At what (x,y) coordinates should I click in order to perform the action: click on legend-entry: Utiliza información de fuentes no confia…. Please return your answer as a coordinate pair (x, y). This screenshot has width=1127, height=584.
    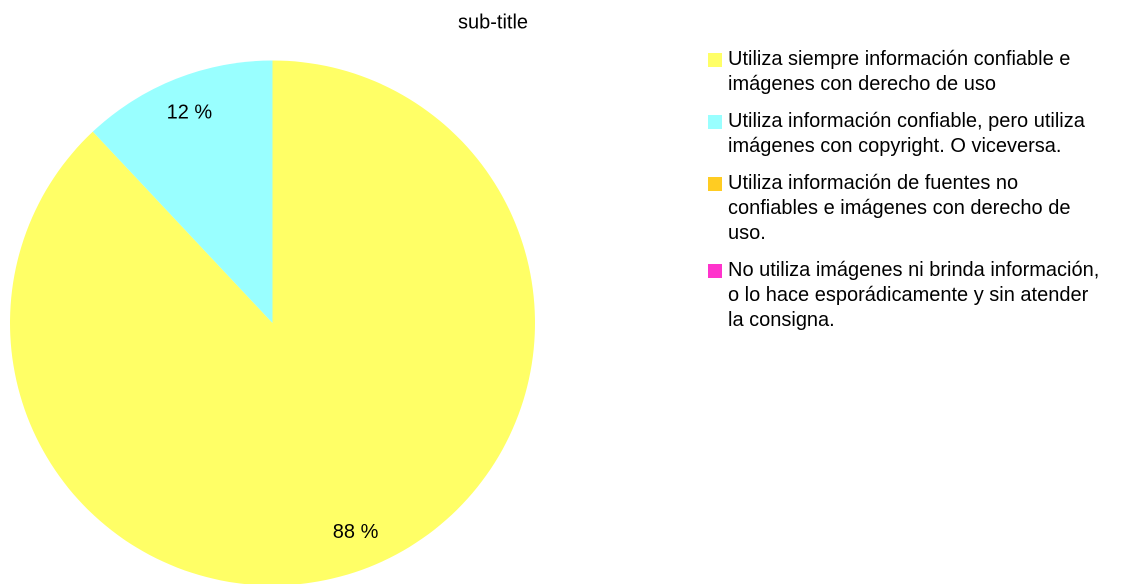
    Looking at the image, I should click on (908, 208).